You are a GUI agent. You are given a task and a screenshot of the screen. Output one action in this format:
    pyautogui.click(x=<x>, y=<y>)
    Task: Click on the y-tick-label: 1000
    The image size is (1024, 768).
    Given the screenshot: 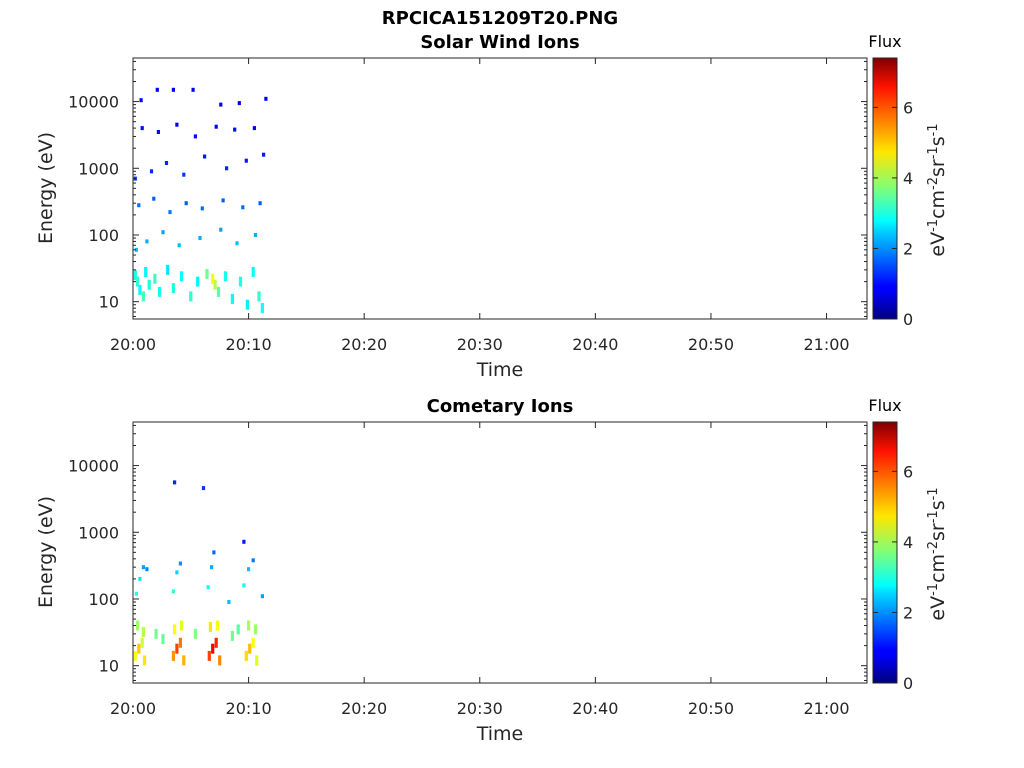 What is the action you would take?
    pyautogui.click(x=98, y=168)
    